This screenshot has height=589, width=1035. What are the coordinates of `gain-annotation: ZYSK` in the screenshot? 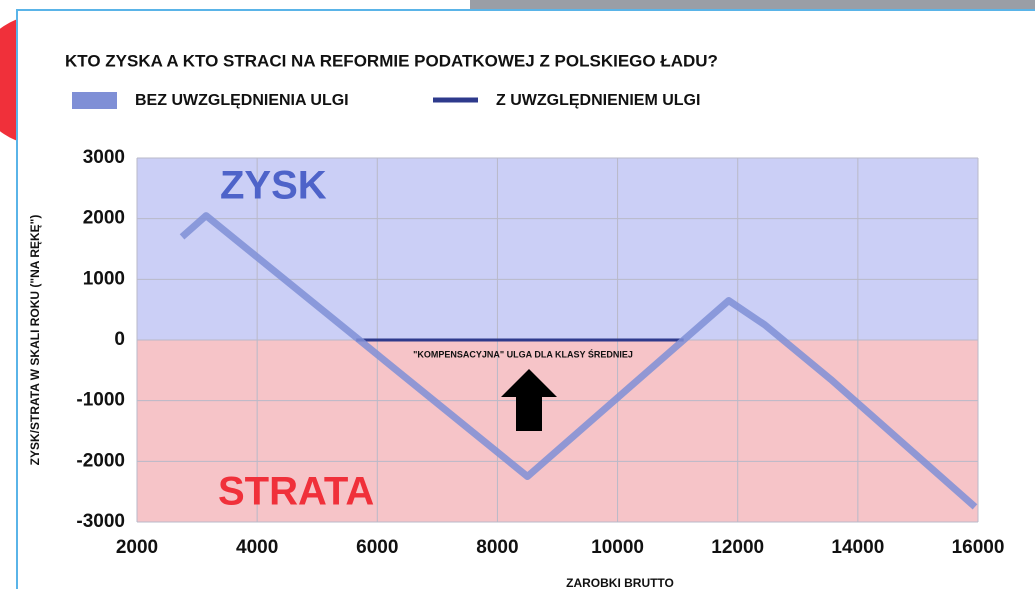 It's located at (273, 186).